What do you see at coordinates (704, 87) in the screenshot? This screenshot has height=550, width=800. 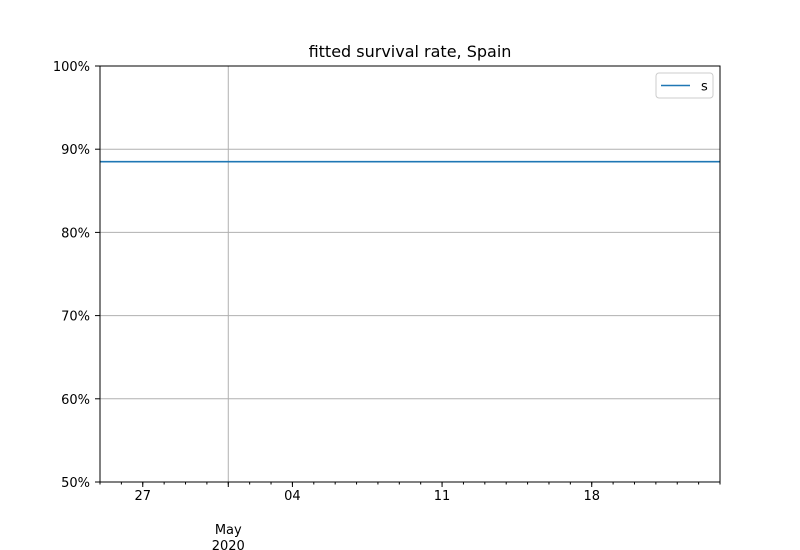 I see `legend-label-s: s` at bounding box center [704, 87].